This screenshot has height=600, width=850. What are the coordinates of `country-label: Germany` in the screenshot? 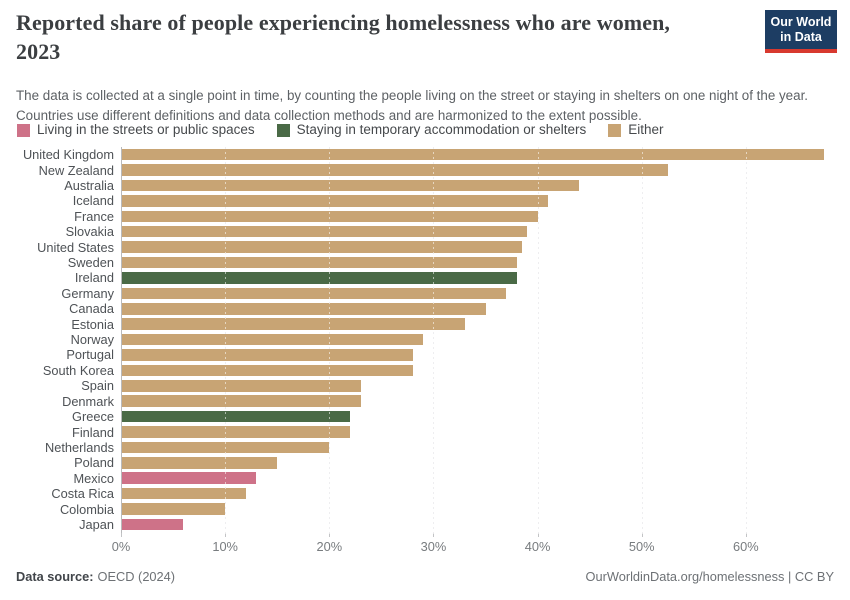 It's located at (87, 293).